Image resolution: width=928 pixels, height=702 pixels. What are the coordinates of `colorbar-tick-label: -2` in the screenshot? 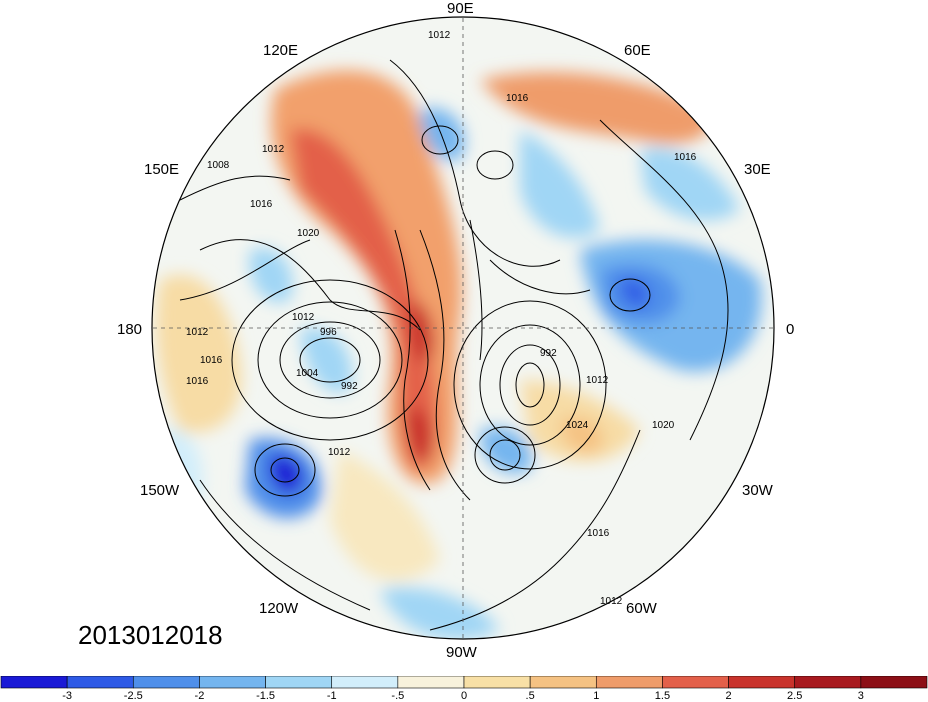 It's located at (199, 696).